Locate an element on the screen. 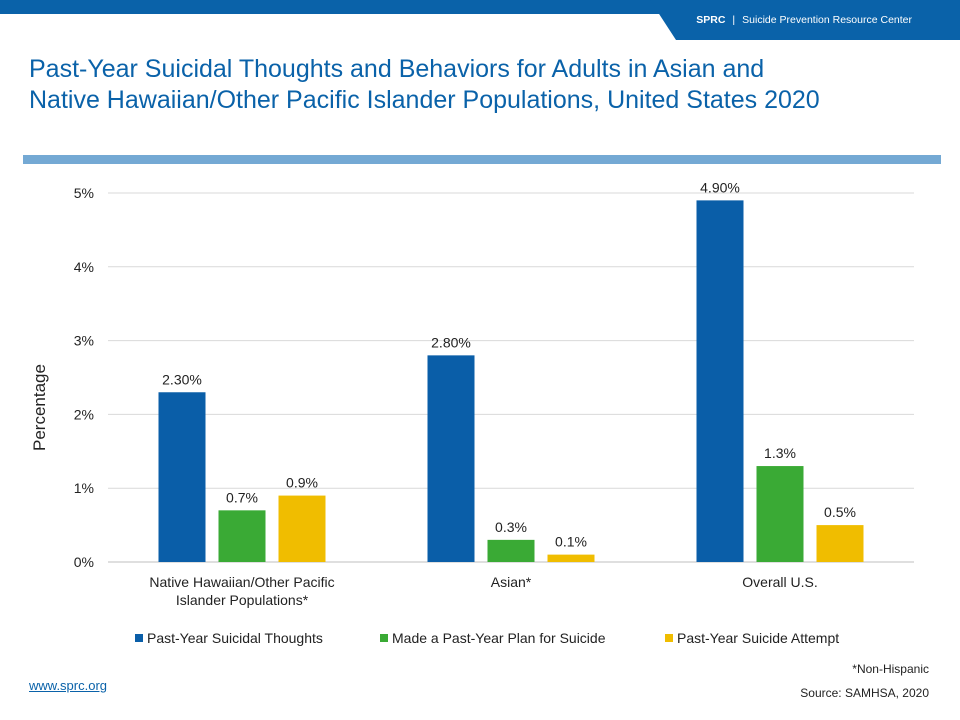 The width and height of the screenshot is (960, 720). org-abbreviation: SPRC is located at coordinates (711, 20).